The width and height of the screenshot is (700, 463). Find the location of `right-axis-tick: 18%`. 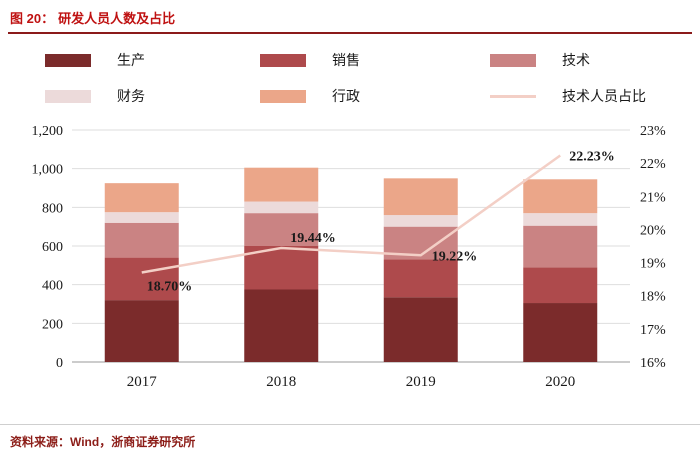

right-axis-tick: 18% is located at coordinates (653, 297).